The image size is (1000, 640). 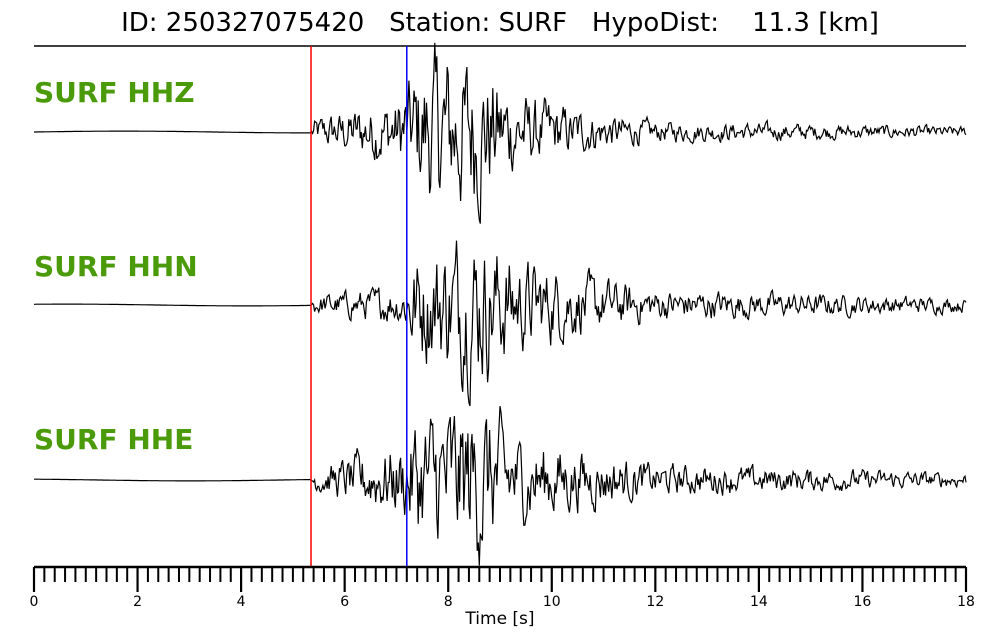 I want to click on x-tick-label: 4, so click(x=241, y=602).